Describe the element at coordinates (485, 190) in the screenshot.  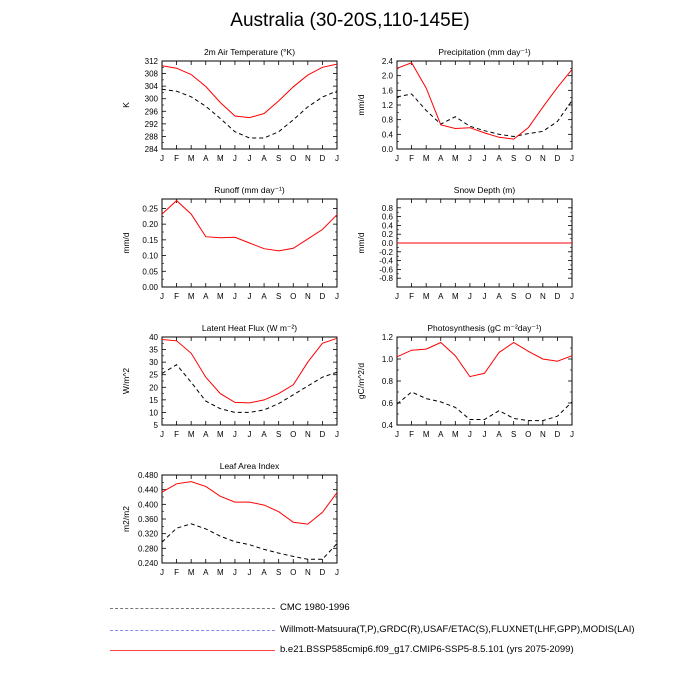
I see `chart-title: Snow Depth (m)` at that location.